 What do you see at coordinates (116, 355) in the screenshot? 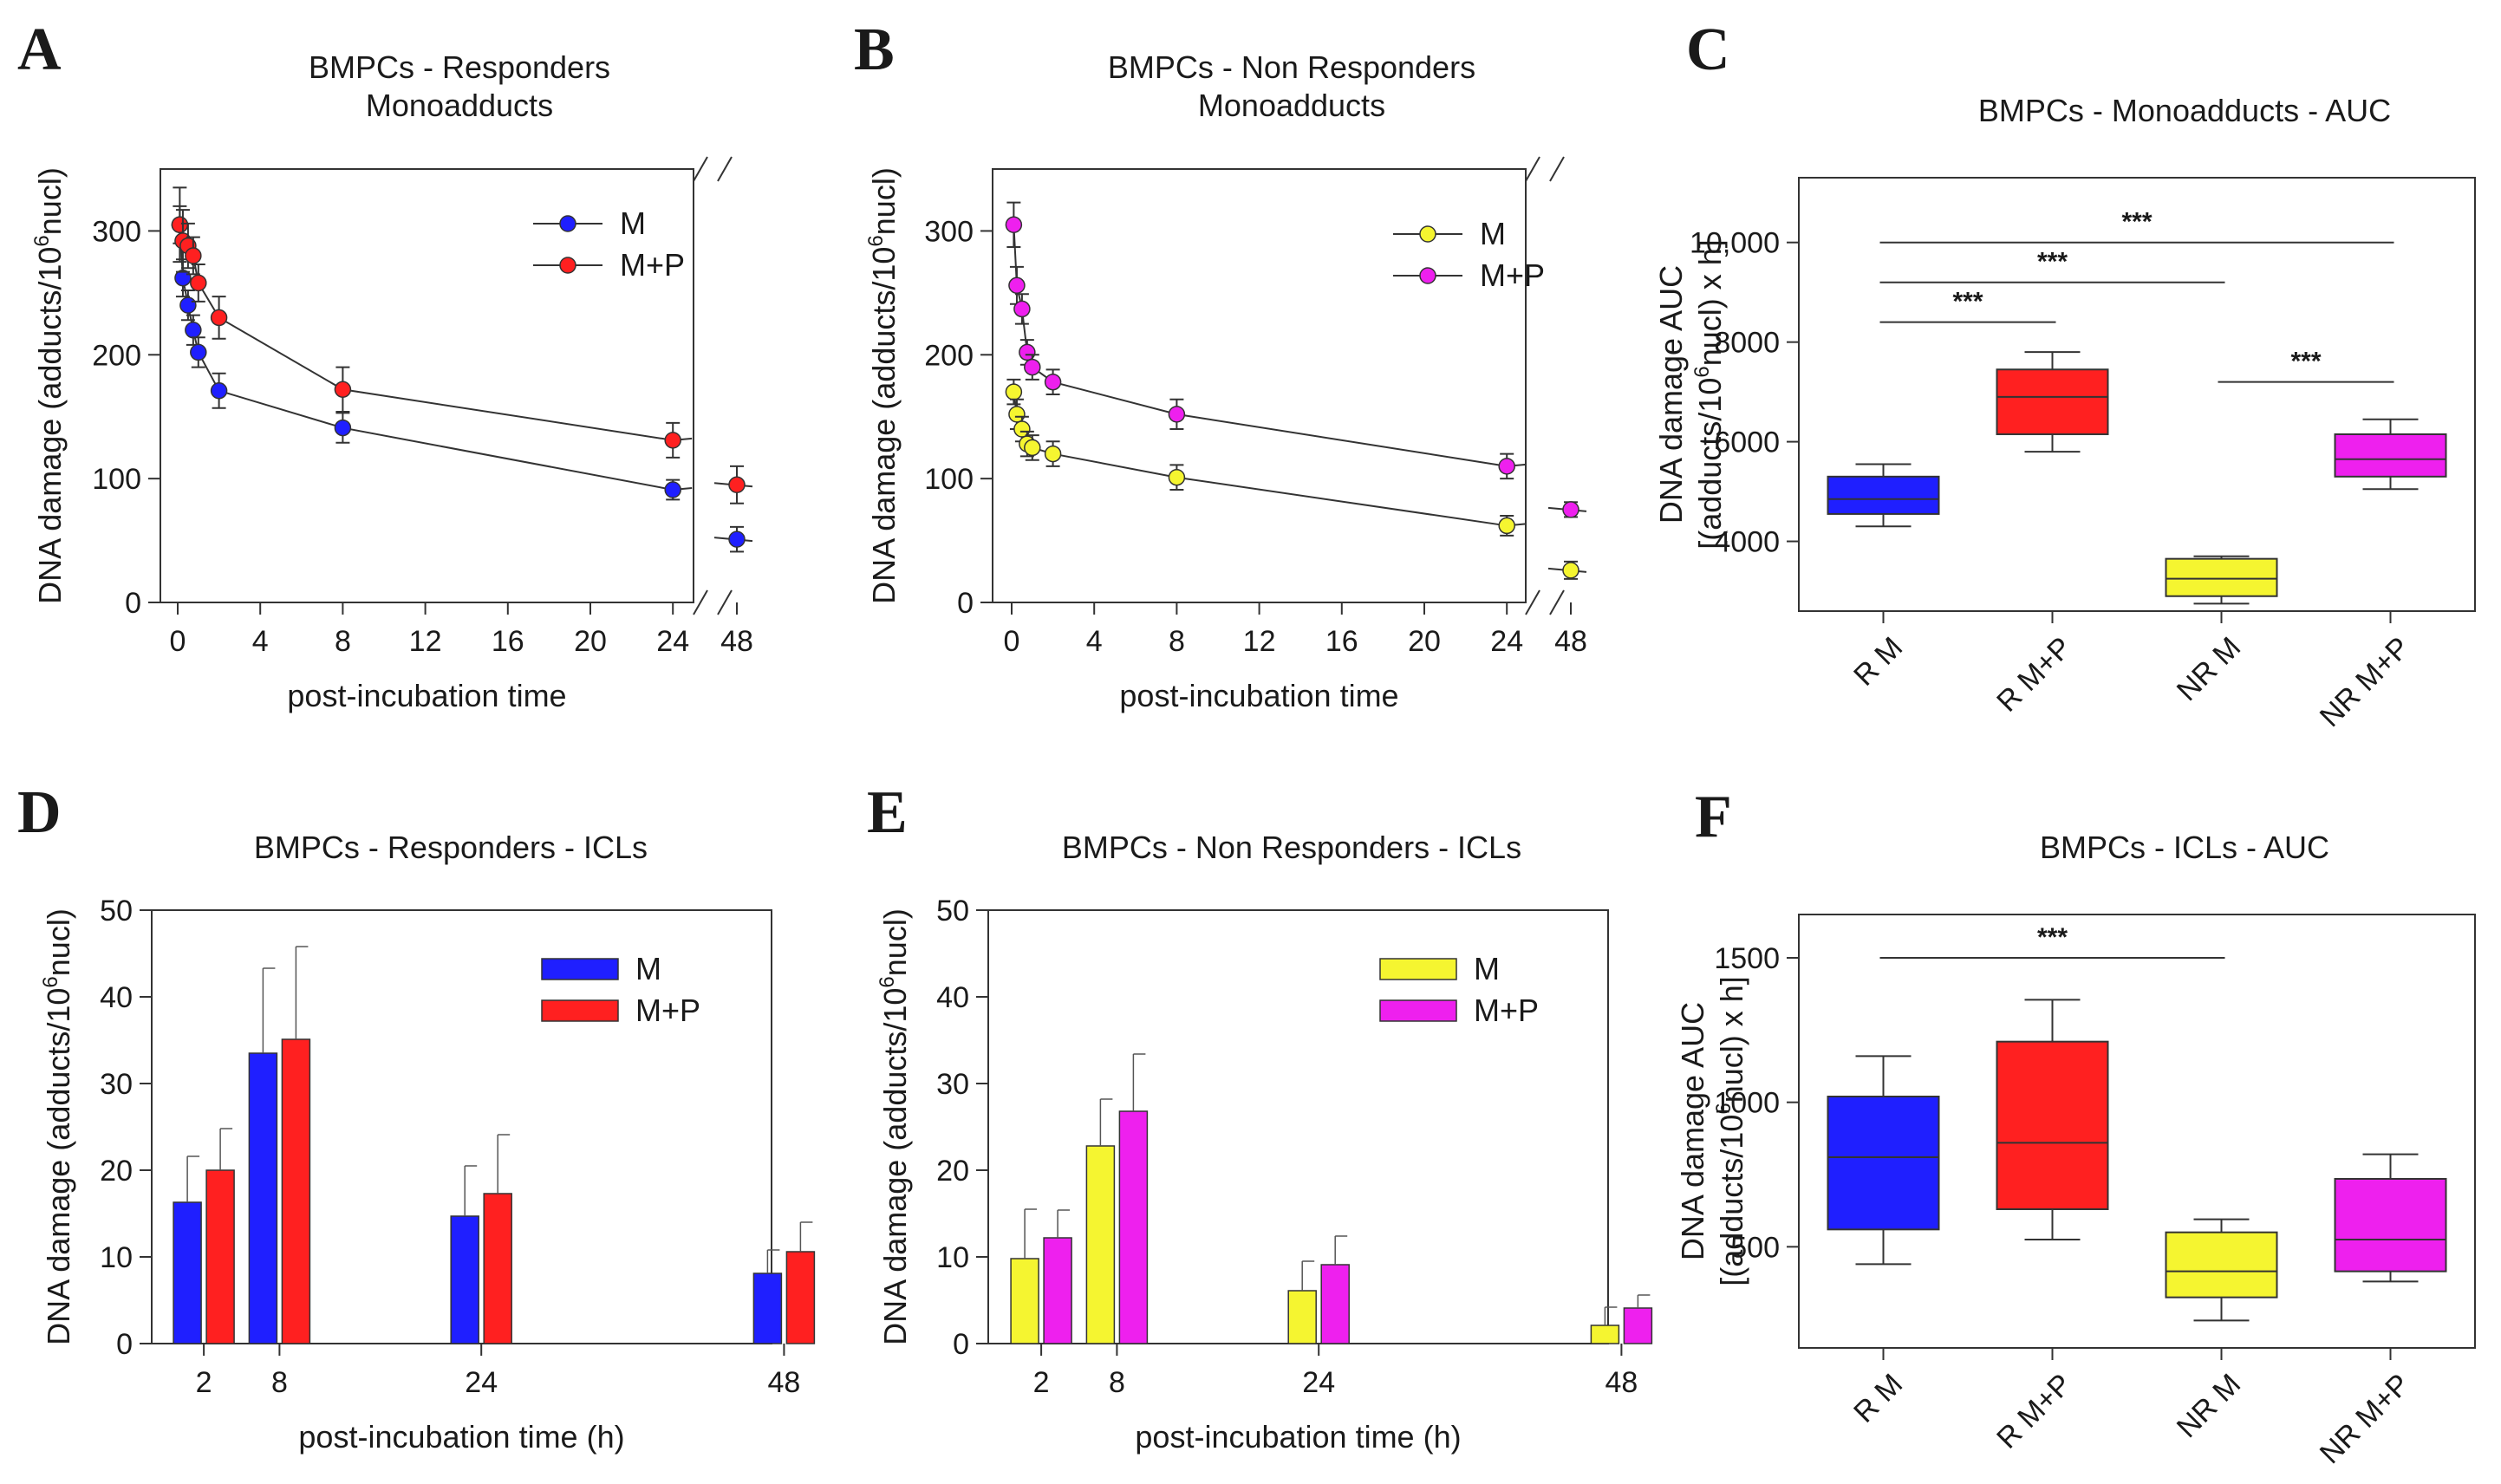
I see `y-tick-label: 200` at bounding box center [116, 355].